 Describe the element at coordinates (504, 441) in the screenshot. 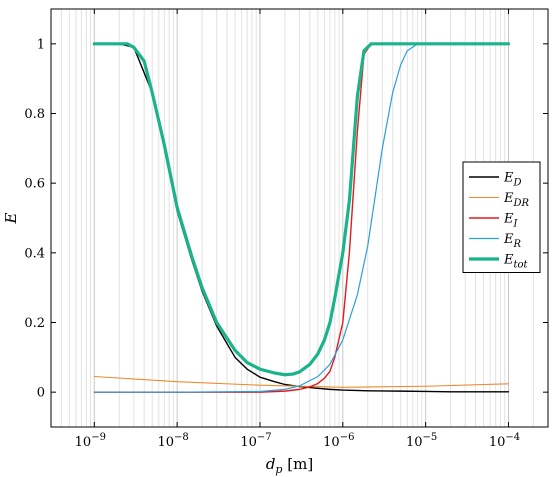

I see `x-tick-label: 10⁻⁴` at that location.